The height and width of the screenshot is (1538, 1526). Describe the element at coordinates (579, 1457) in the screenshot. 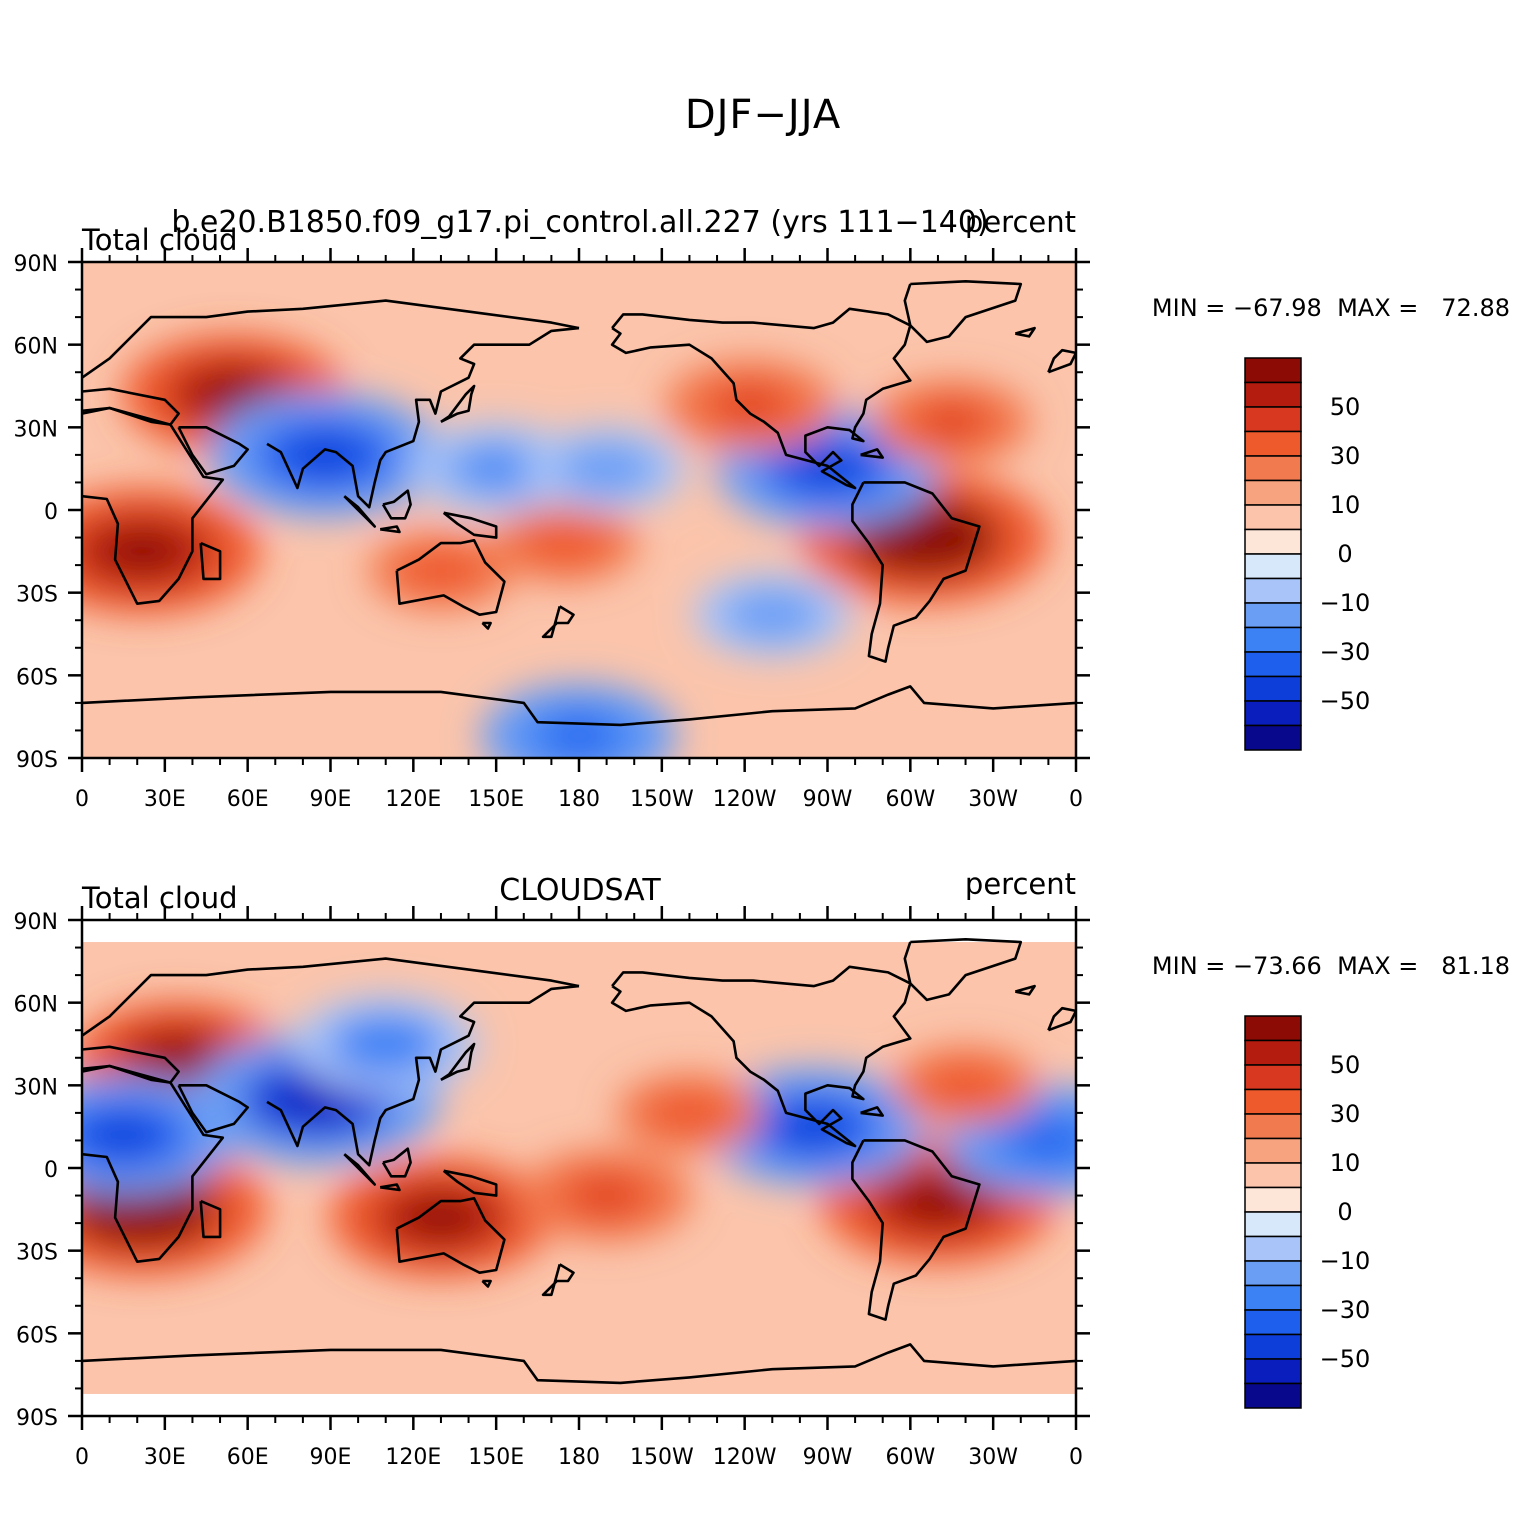

I see `x-tick-label: 180` at that location.